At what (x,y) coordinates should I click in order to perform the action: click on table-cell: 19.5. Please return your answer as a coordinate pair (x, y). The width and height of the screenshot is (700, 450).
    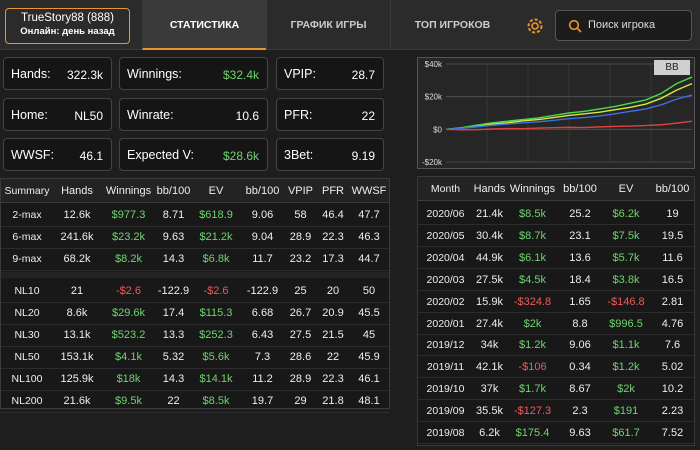
    Looking at the image, I should click on (672, 235).